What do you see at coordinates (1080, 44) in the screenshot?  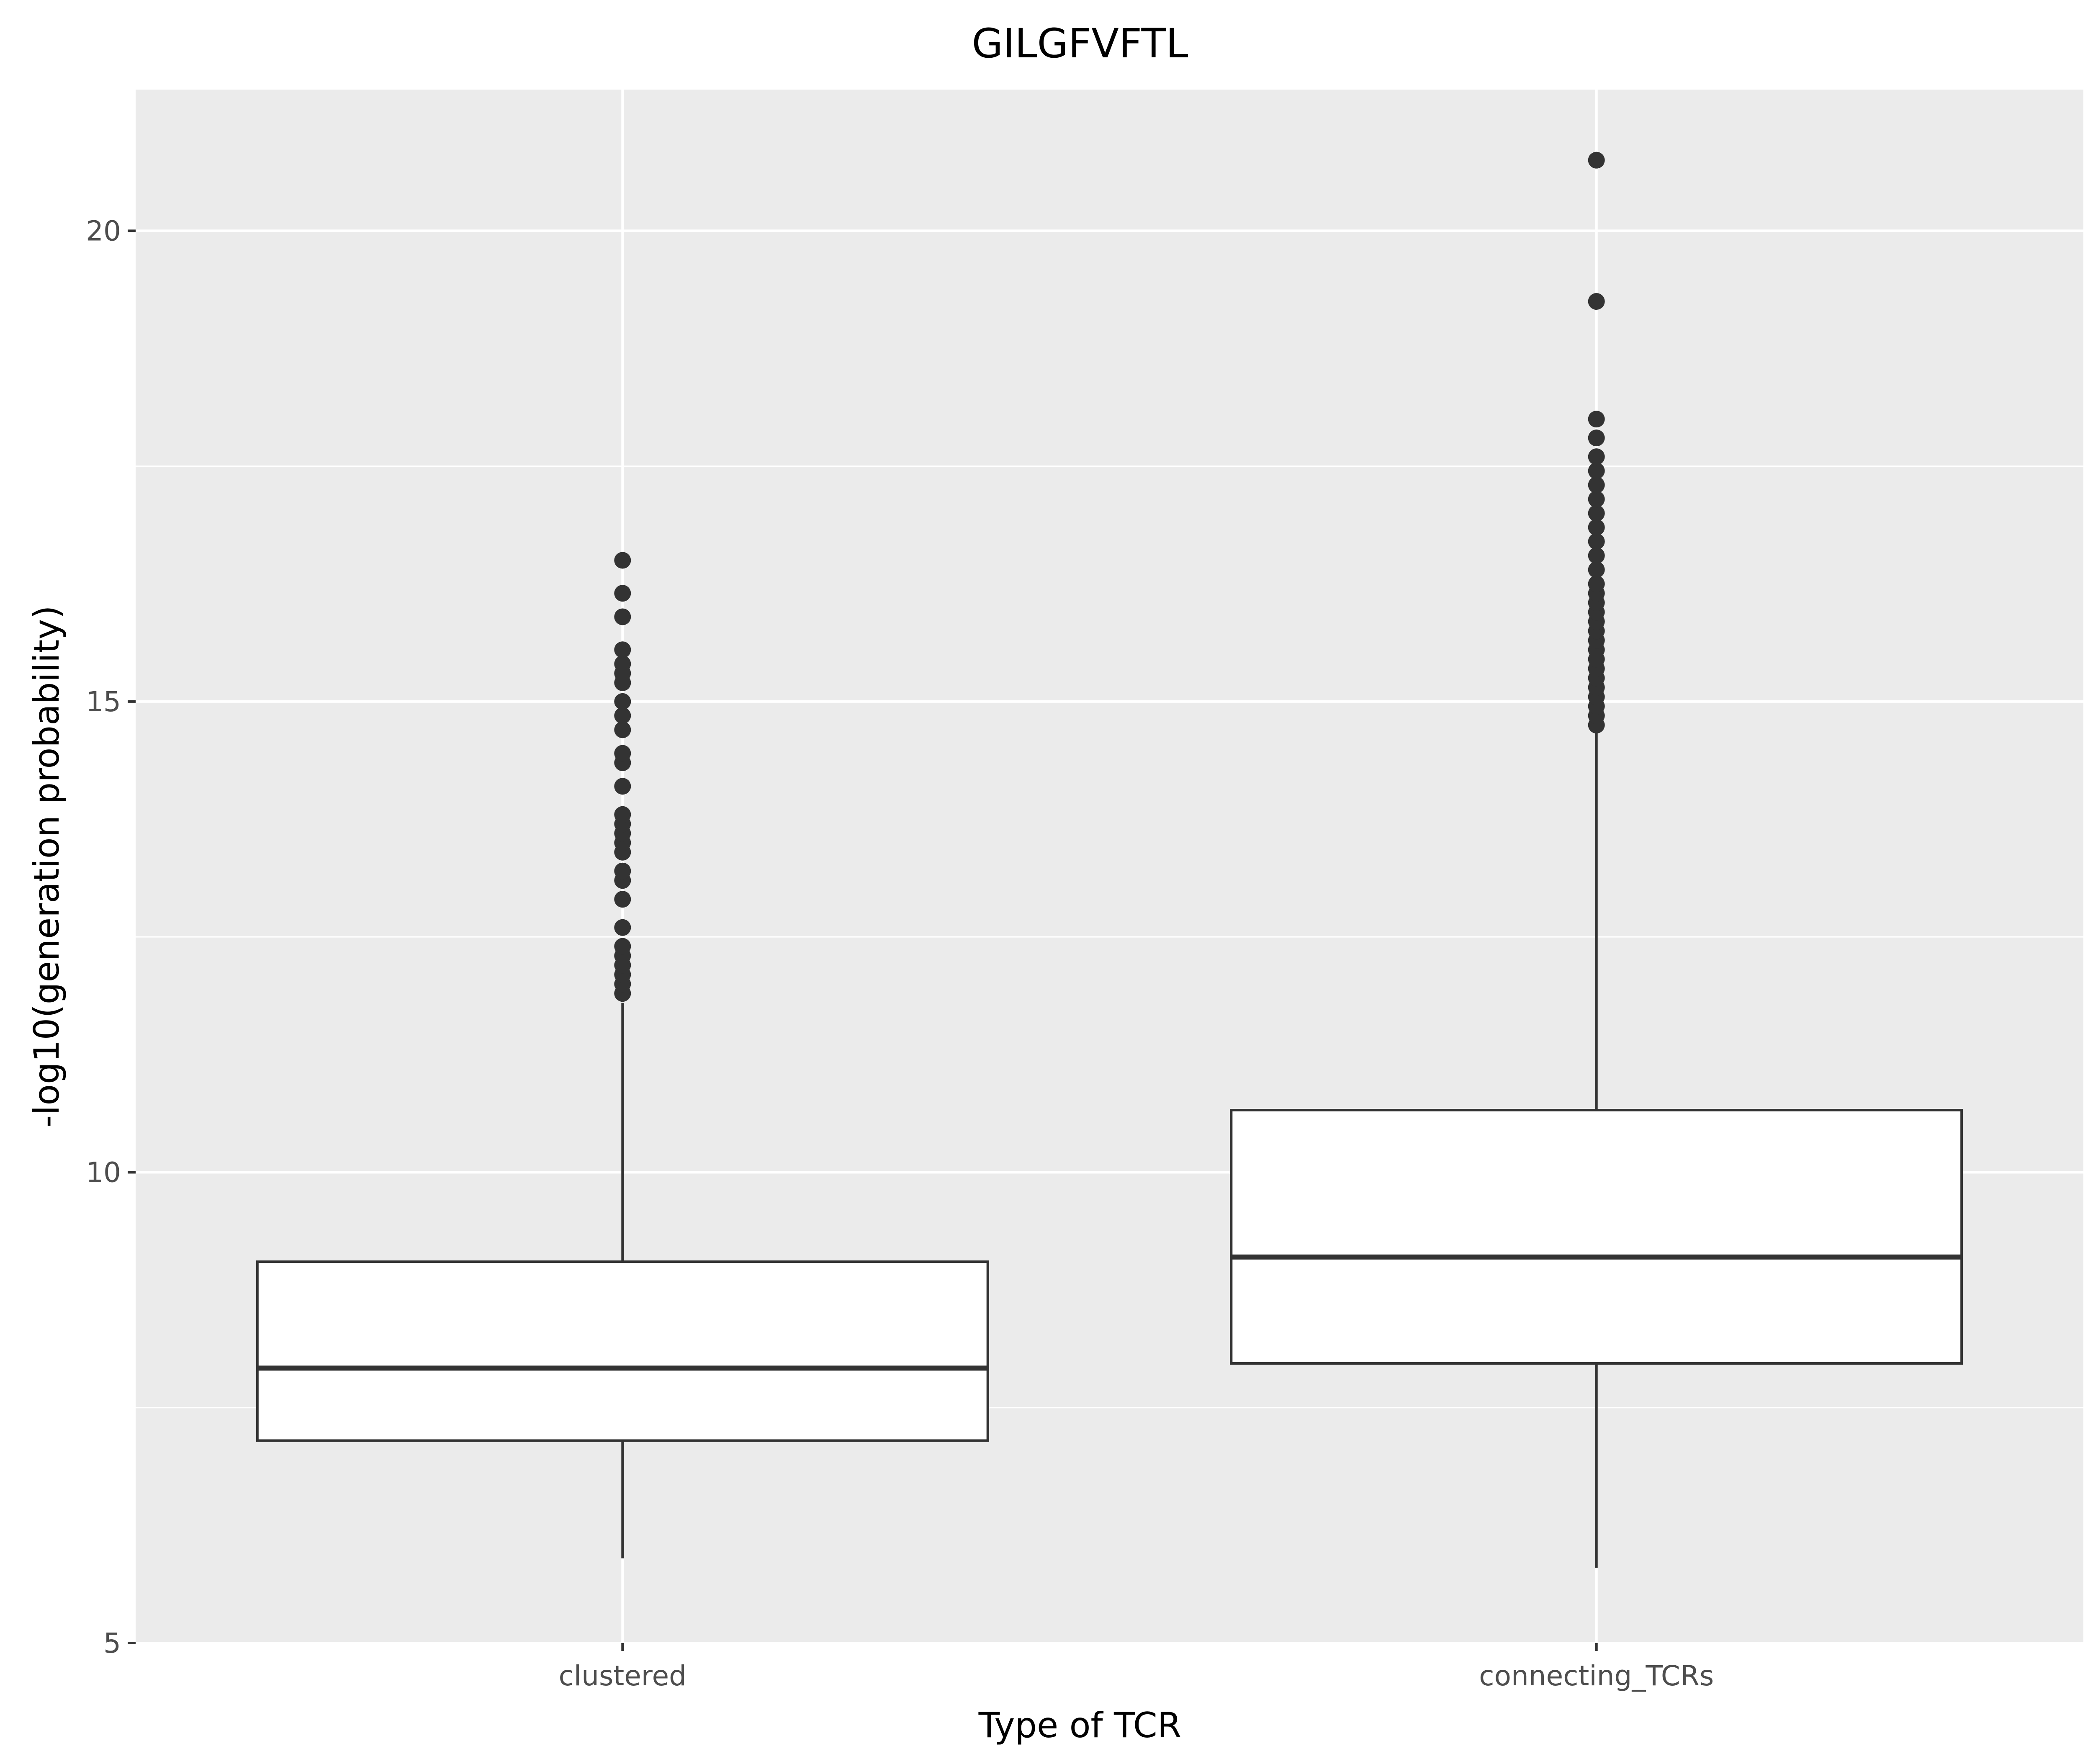 I see `chart-title: GILGFVFTL` at bounding box center [1080, 44].